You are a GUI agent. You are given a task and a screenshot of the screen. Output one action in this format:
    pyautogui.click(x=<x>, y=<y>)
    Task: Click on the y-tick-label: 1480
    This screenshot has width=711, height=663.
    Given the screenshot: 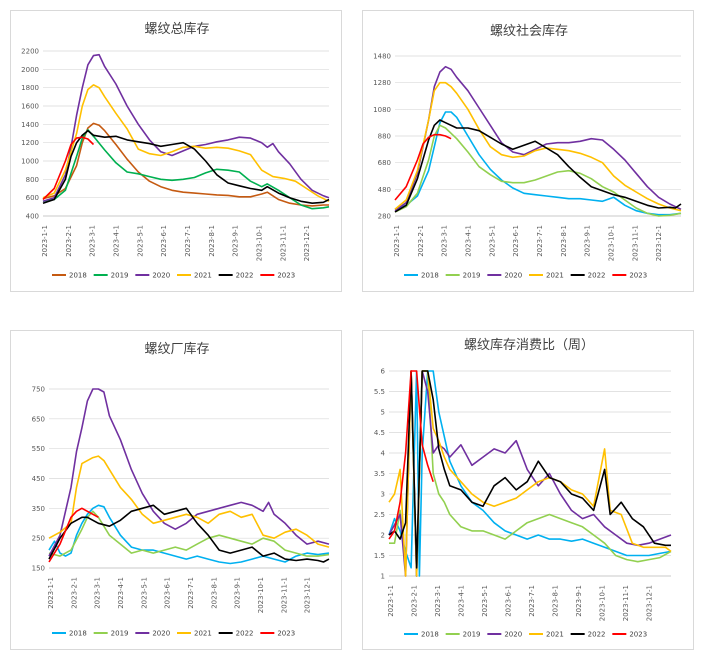 What is the action you would take?
    pyautogui.click(x=382, y=57)
    